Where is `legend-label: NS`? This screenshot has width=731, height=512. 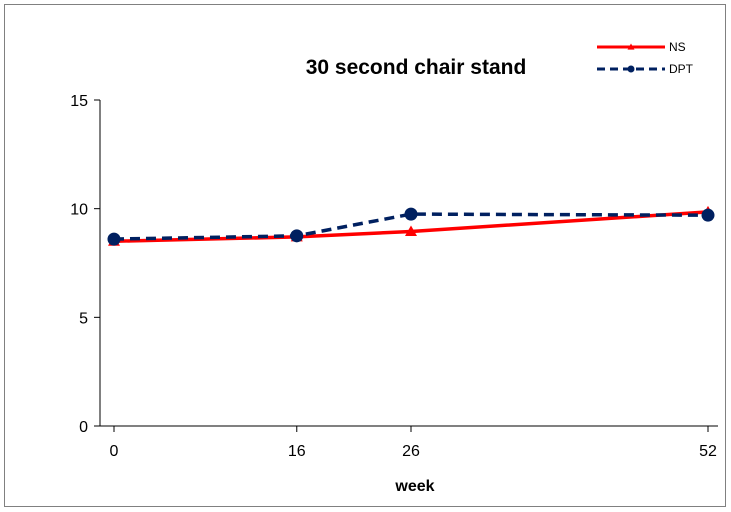
legend-label: NS is located at coordinates (677, 47).